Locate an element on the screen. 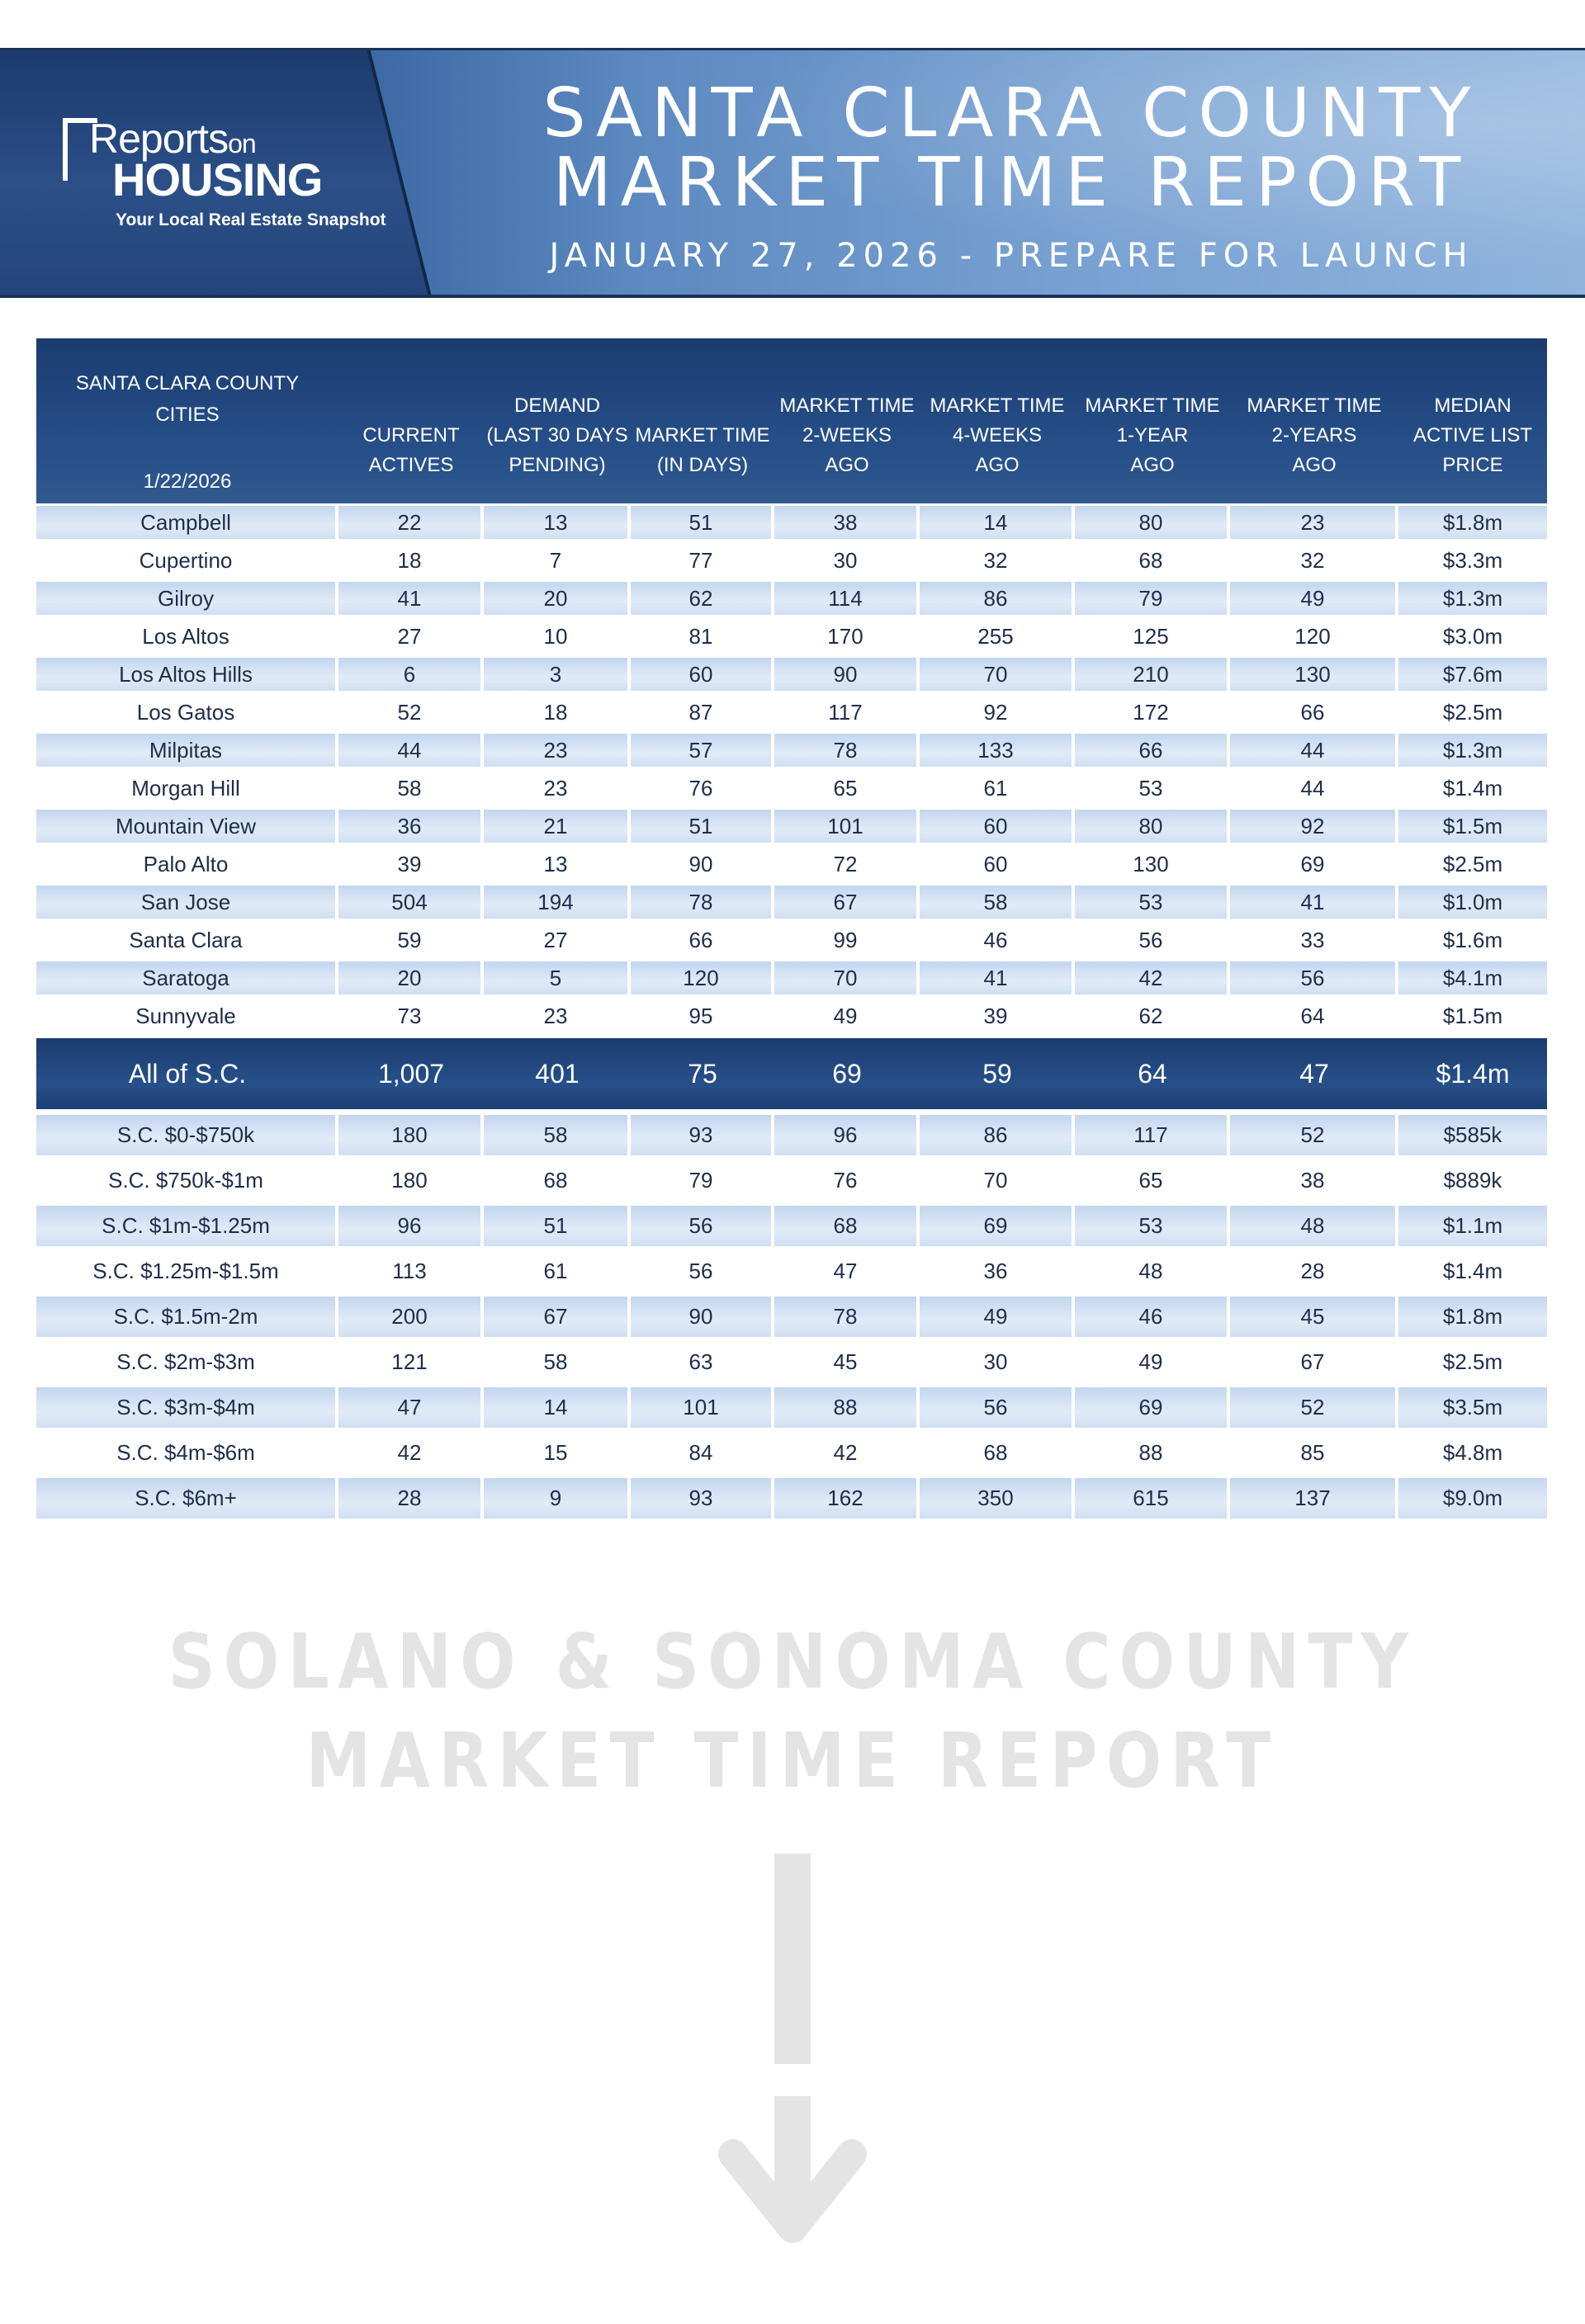  cell-market-time-1-year: 66 is located at coordinates (1152, 750).